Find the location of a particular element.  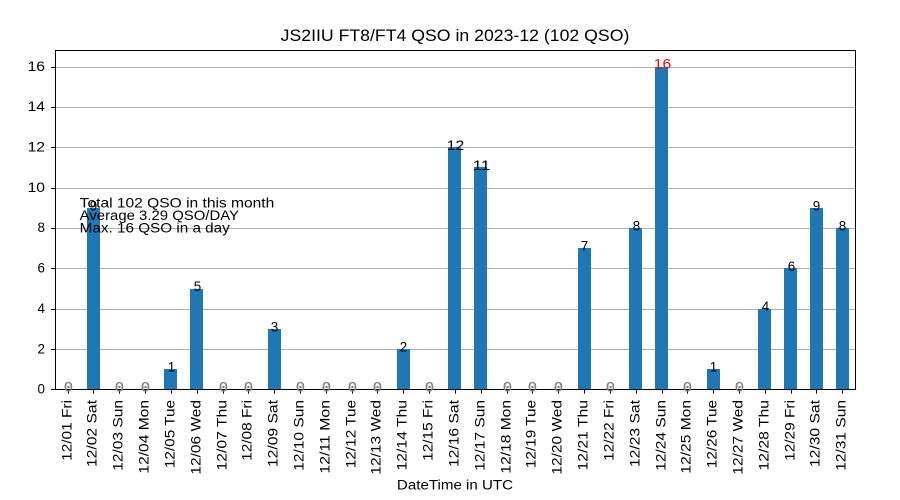

svg-text: 11 is located at coordinates (481, 165).